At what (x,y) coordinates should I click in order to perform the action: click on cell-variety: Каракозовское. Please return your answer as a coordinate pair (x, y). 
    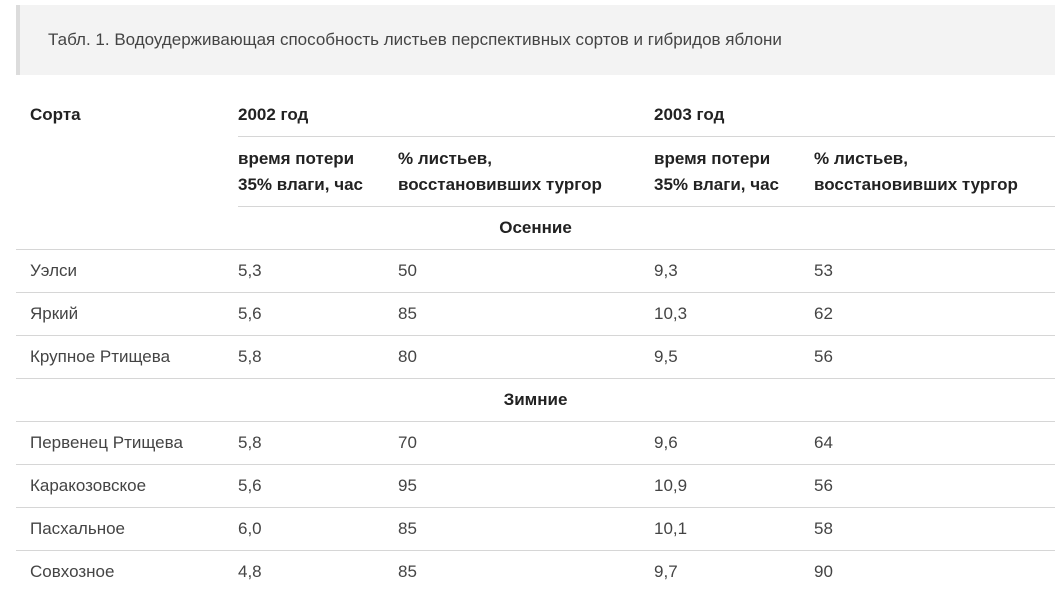
    Looking at the image, I should click on (127, 486).